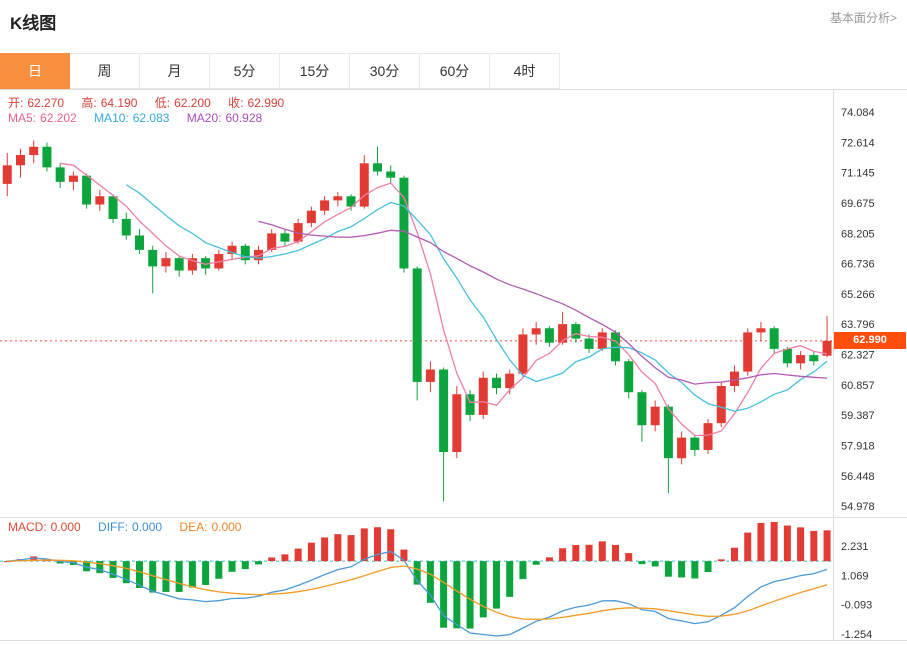 This screenshot has height=645, width=907. Describe the element at coordinates (858, 113) in the screenshot. I see `svg-text: 74.084` at that location.